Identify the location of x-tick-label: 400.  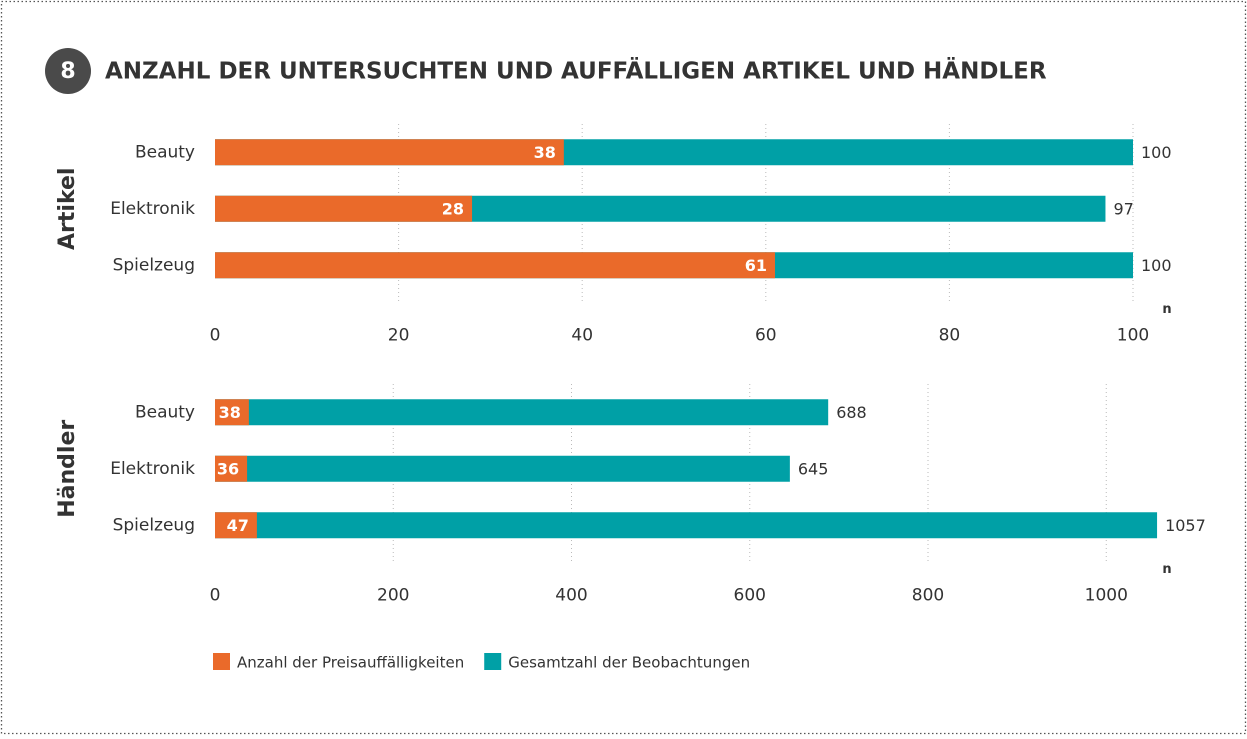
(571, 596).